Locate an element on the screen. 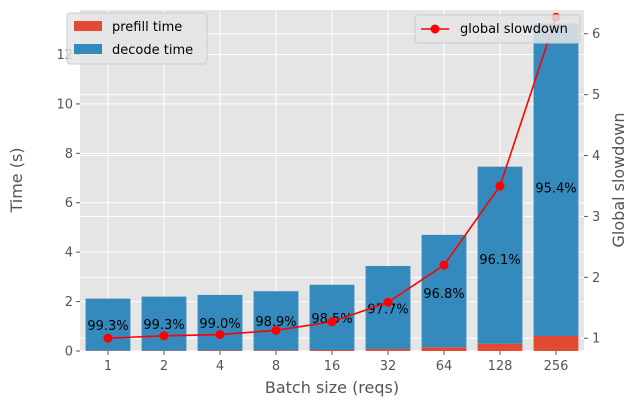  legend-label-decode: decode time is located at coordinates (152, 50).